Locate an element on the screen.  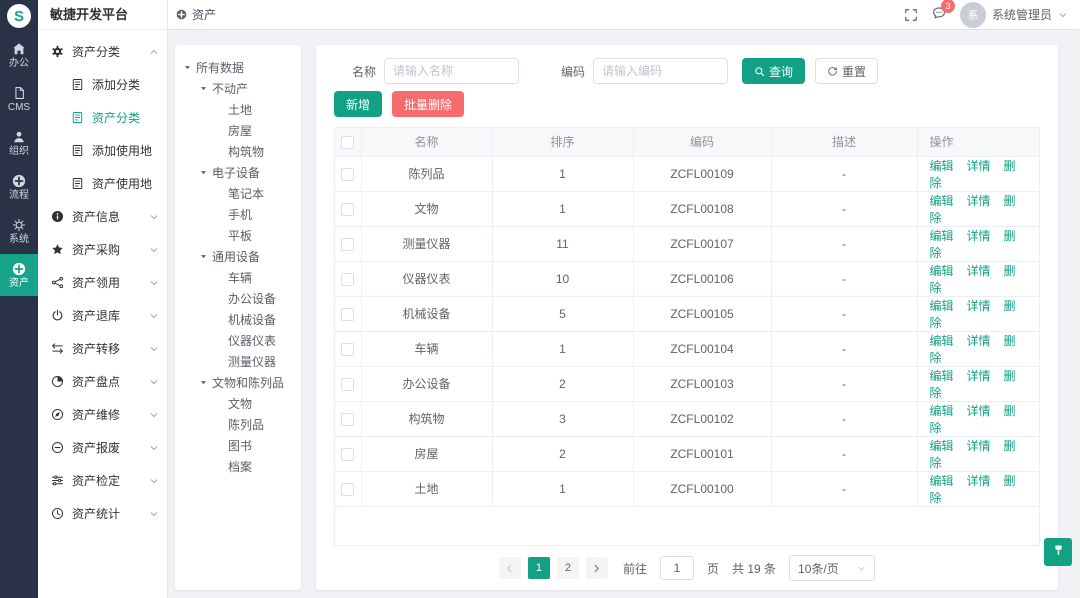
sidebar-group-asset-return: 资产退库 is located at coordinates (102, 315).